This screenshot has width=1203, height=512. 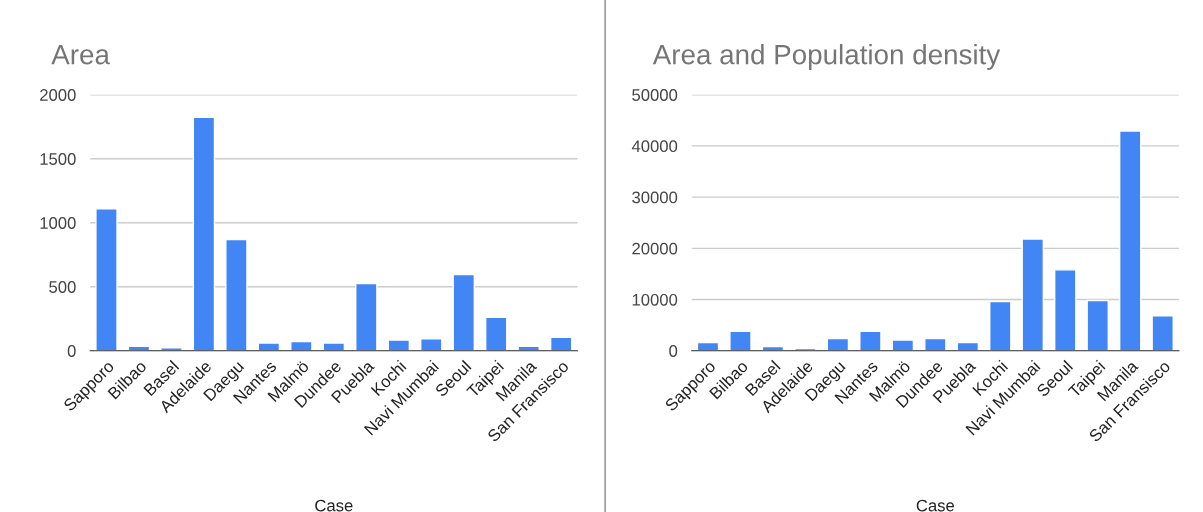 I want to click on chart-title: Area, so click(x=80, y=55).